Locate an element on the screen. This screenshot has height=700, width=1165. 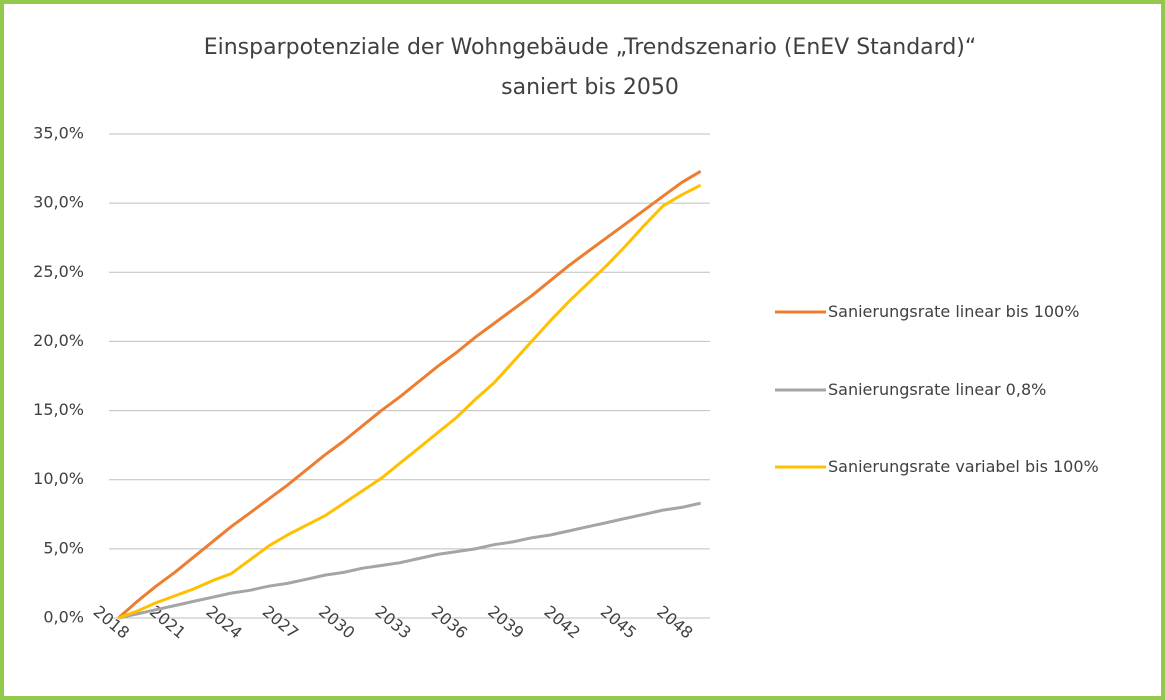
y-tick-label: 10,0% is located at coordinates (58, 478).